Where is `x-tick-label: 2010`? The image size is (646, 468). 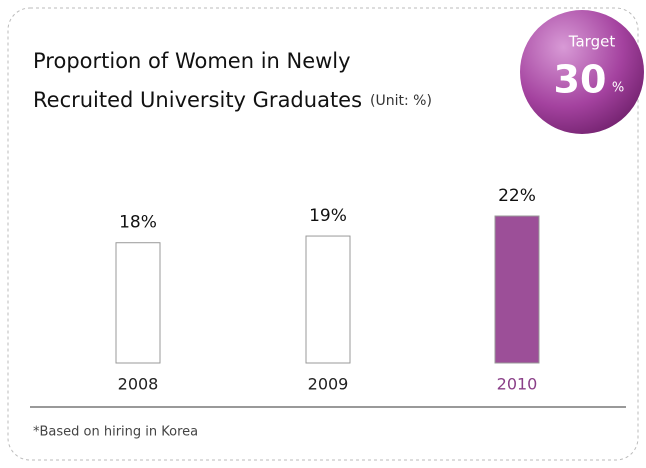
x-tick-label: 2010 is located at coordinates (517, 384).